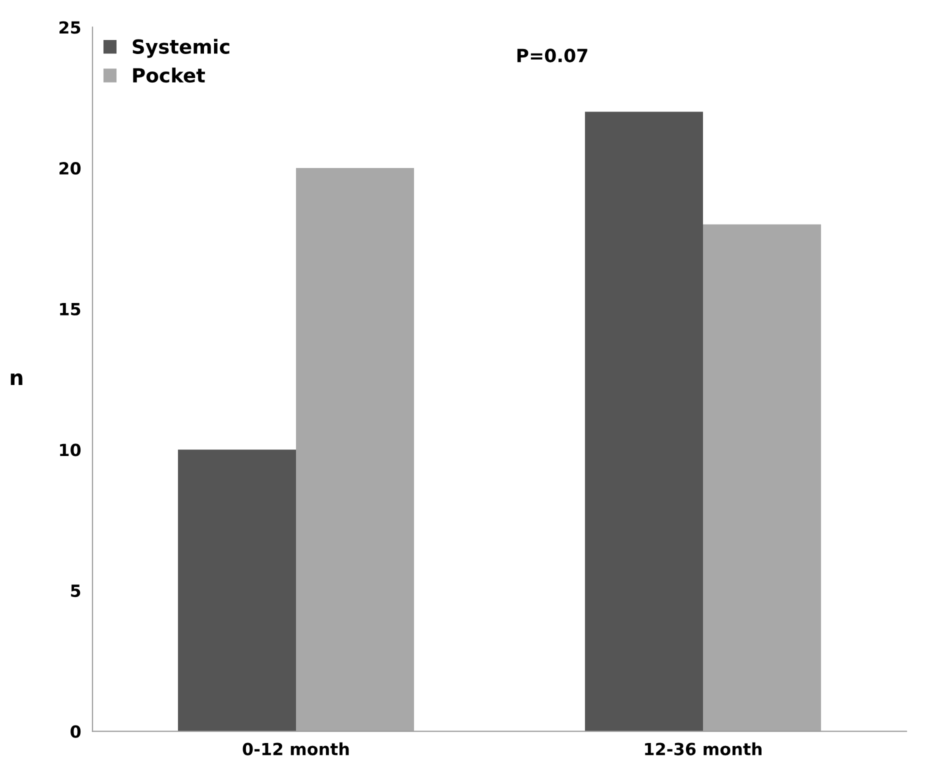  Describe the element at coordinates (181, 48) in the screenshot. I see `legend-label: Systemic` at that location.